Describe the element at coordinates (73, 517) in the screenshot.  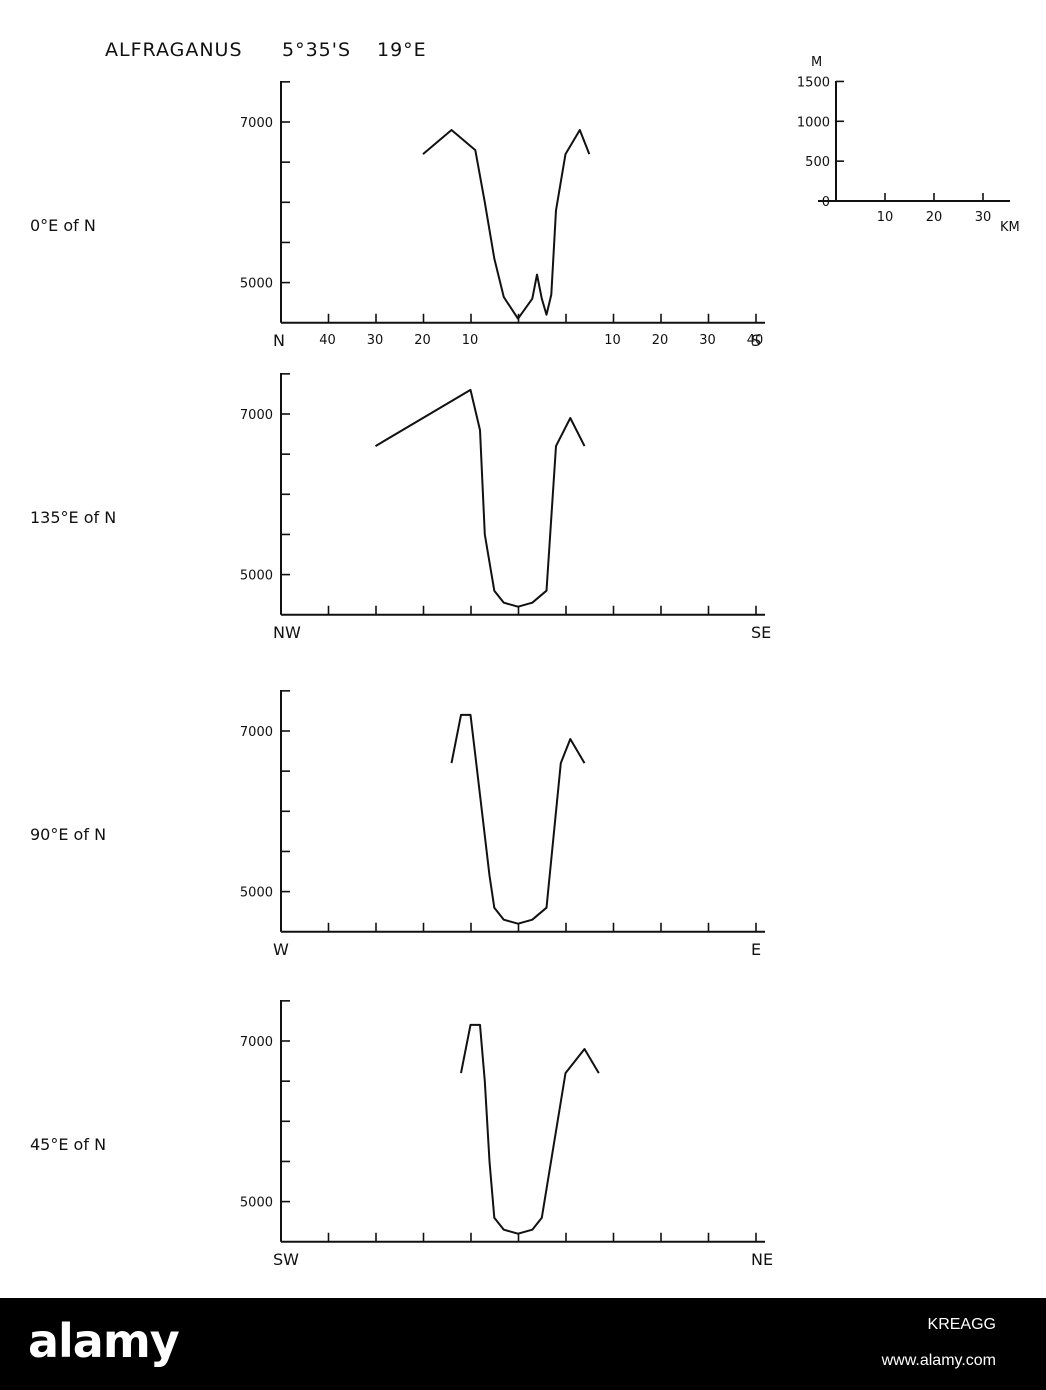
I see `direction-label: 135°E of N` at that location.